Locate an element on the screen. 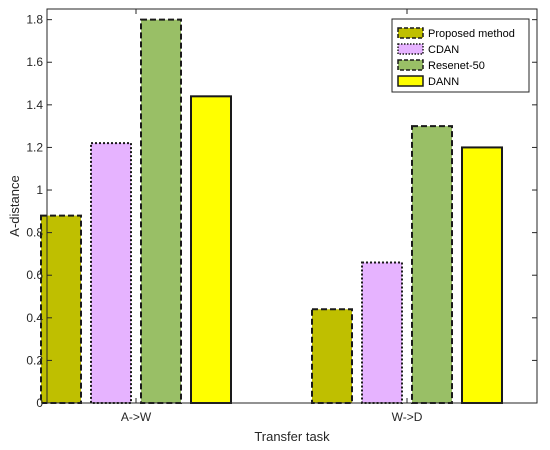 The image size is (550, 450). legend-label-cdan: CDAN is located at coordinates (443, 50).